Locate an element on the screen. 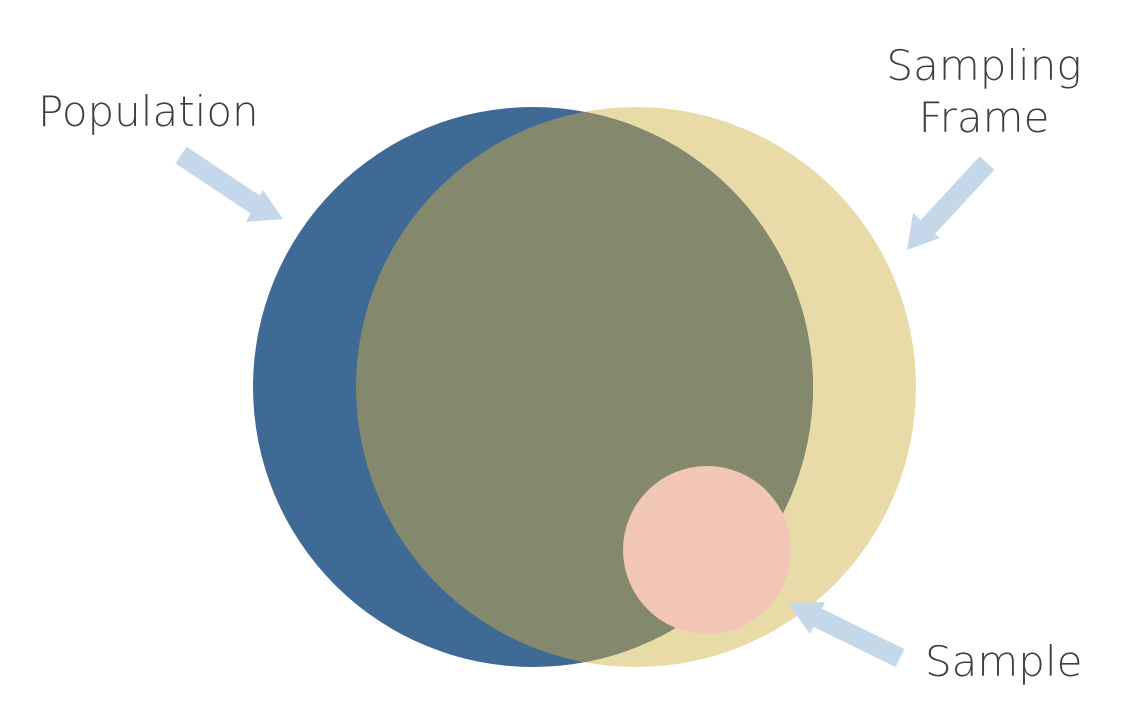 The image size is (1138, 716). sampling-frame-arrow-icon is located at coordinates (951, 203).